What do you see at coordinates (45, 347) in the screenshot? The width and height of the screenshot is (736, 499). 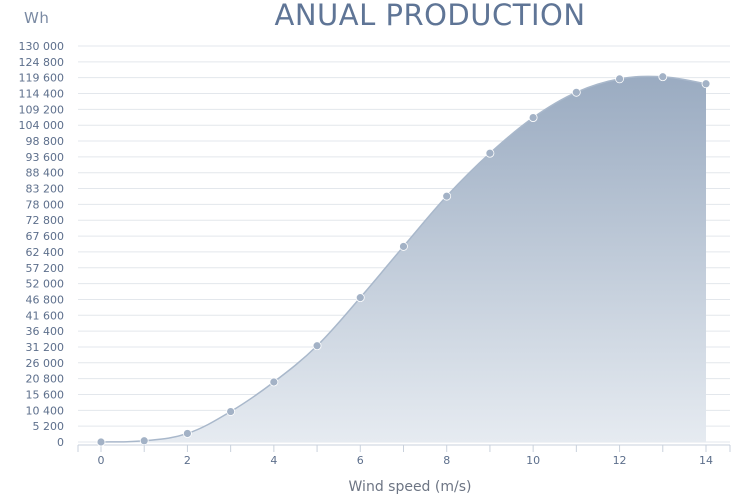 I see `y-tick-label: 31 200` at bounding box center [45, 347].